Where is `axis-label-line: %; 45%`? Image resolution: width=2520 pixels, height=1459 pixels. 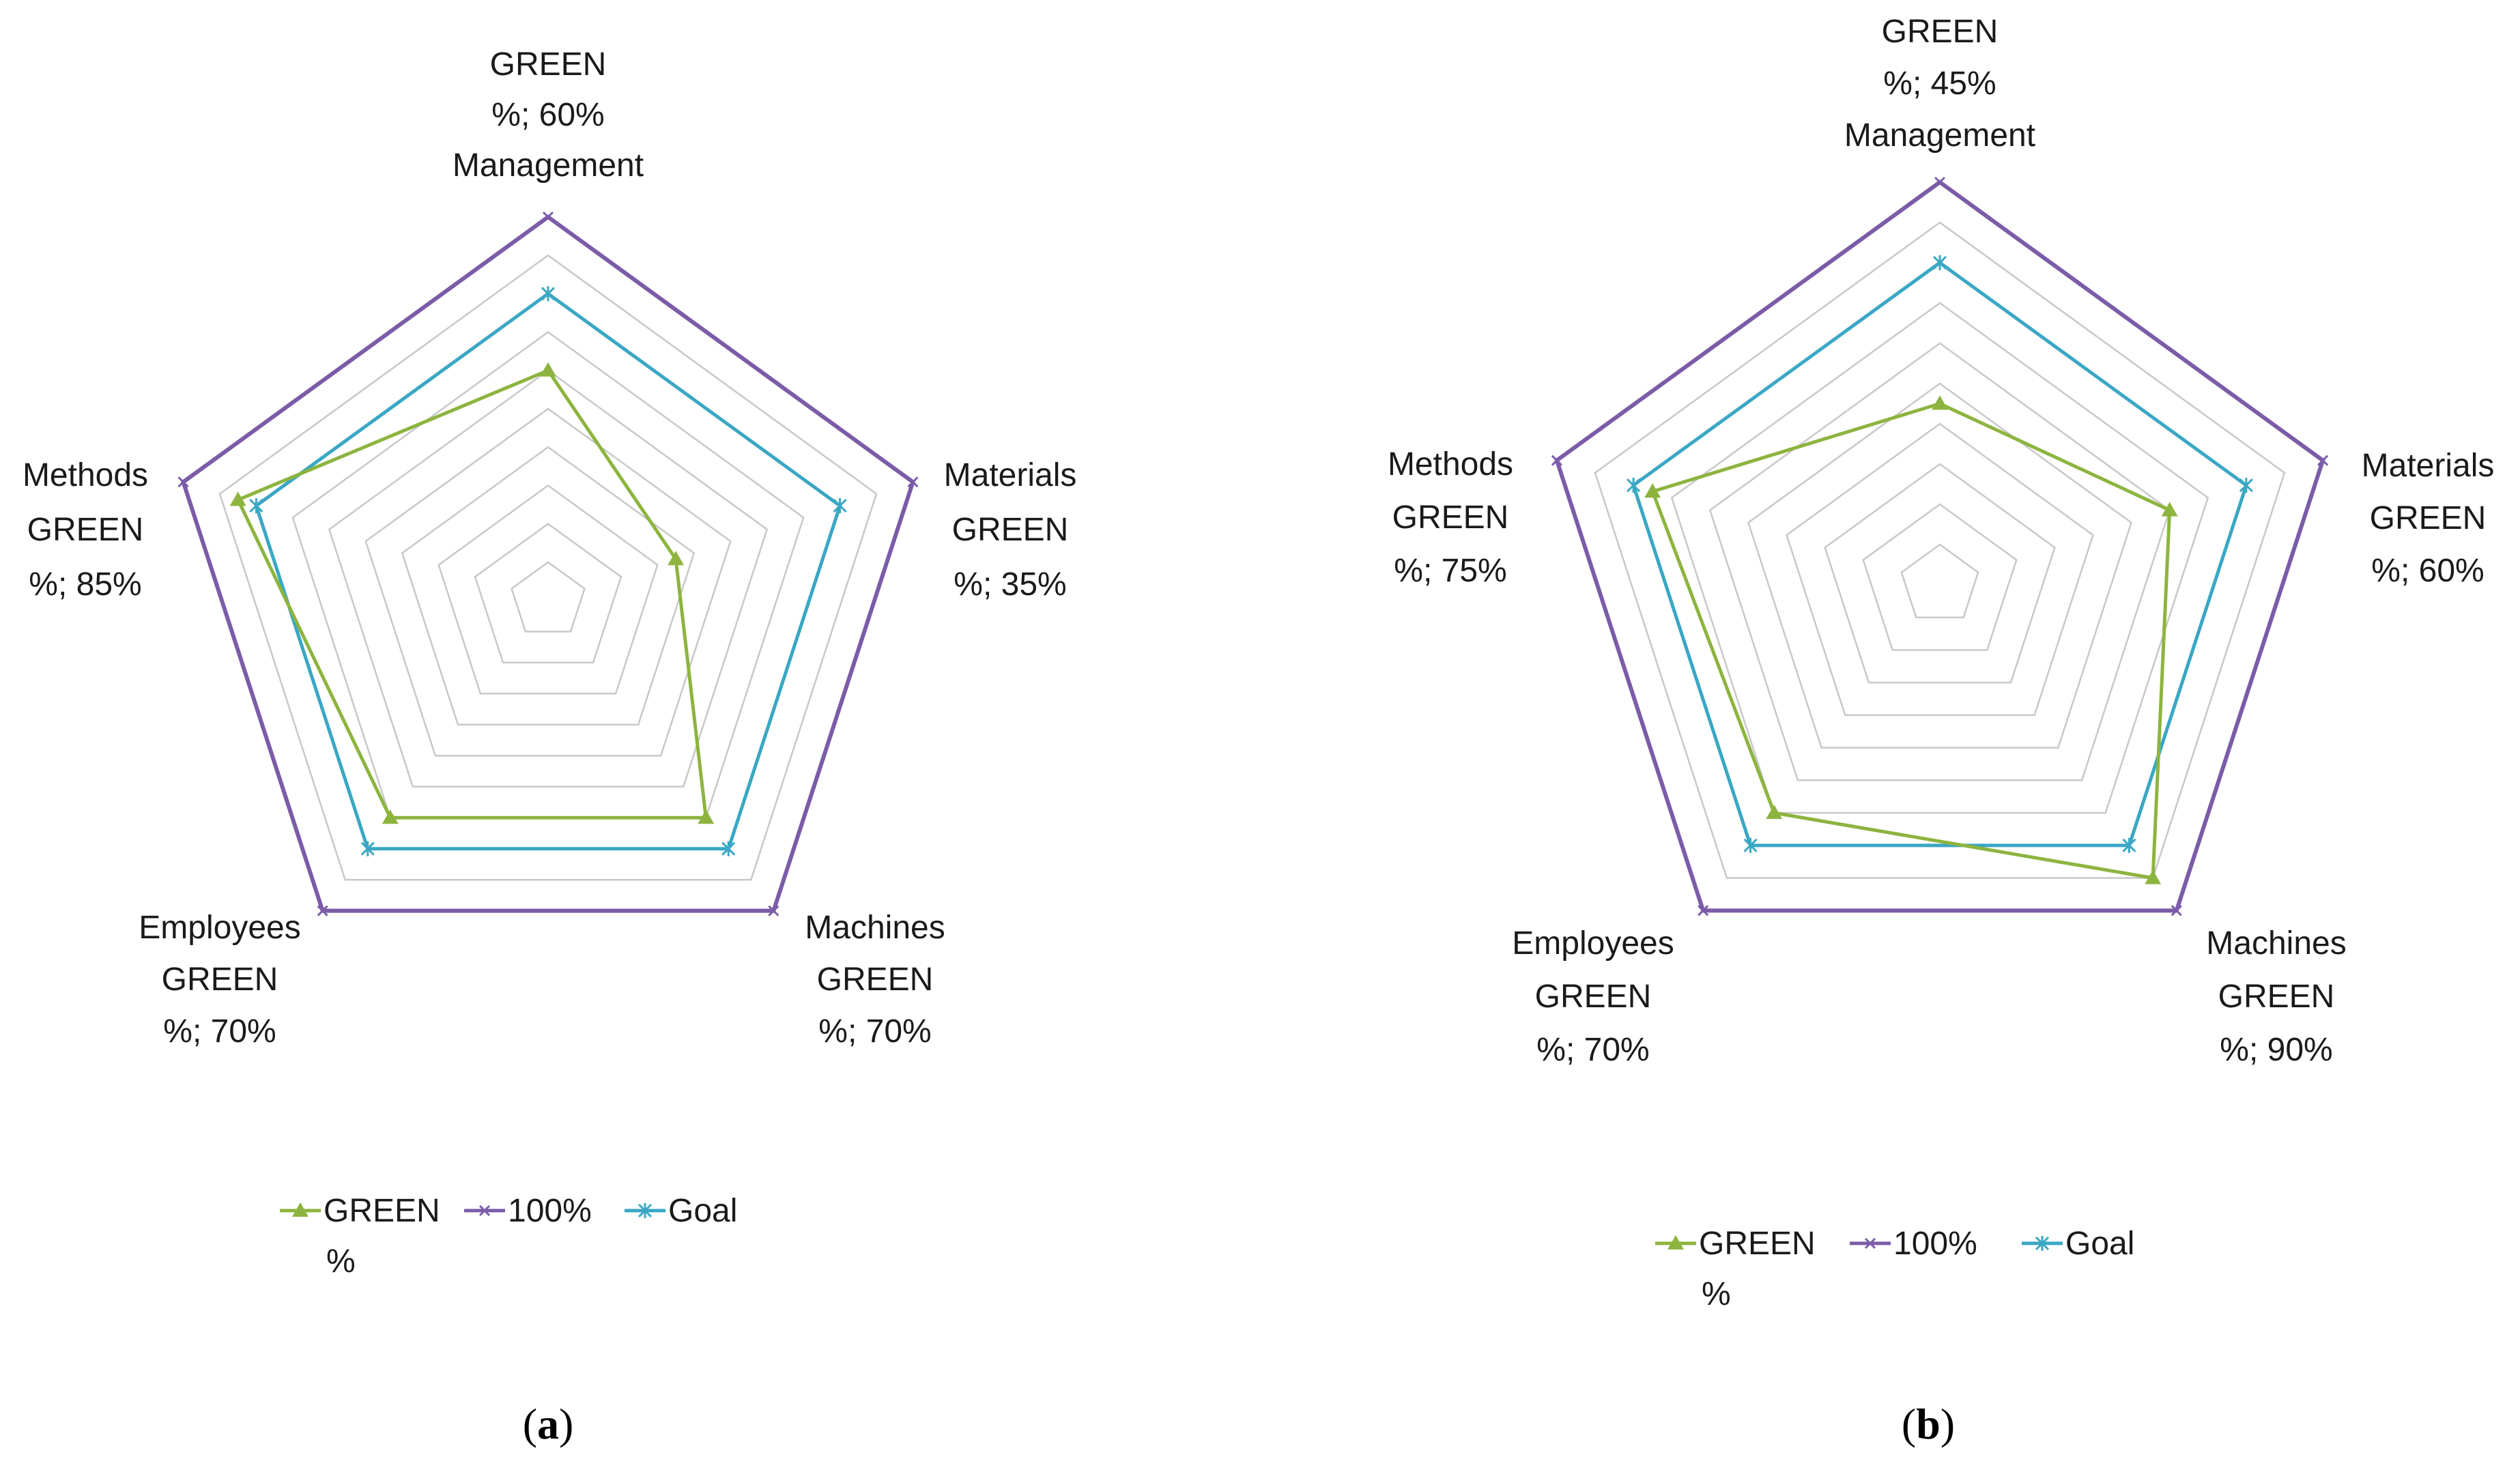
axis-label-line: %; 45% is located at coordinates (1939, 84).